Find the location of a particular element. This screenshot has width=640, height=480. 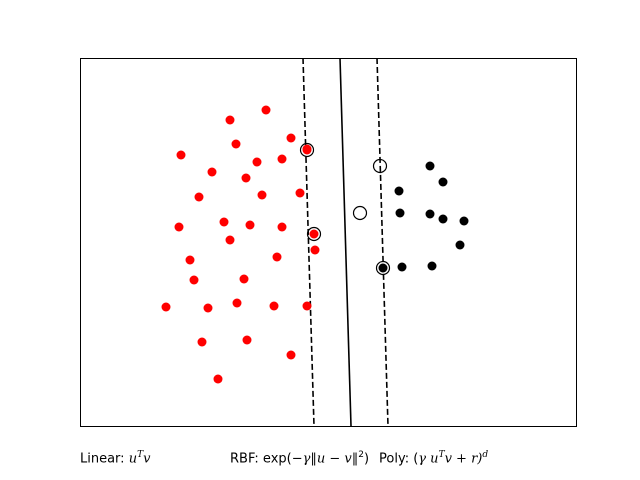

boundary-lines is located at coordinates (345, 242).